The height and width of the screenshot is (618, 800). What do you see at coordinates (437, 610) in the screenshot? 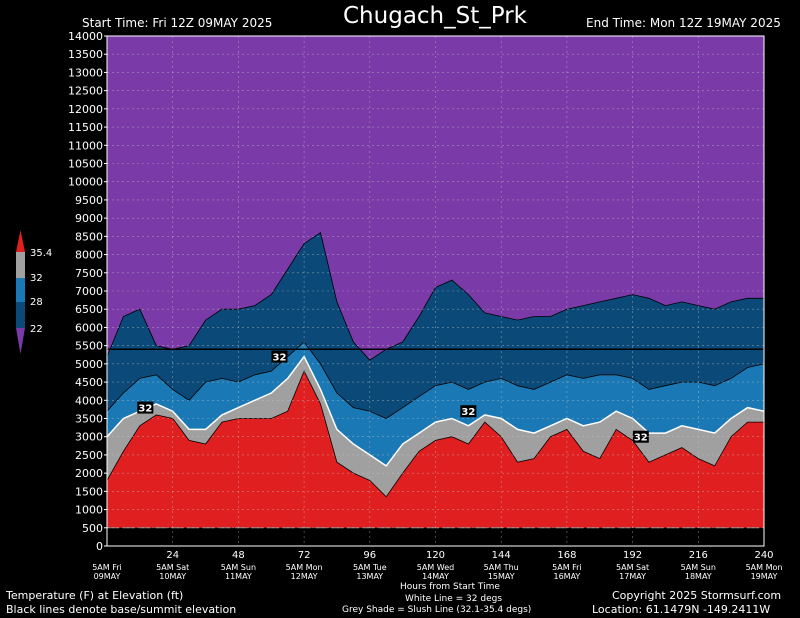
I see `footer-center-line3: Grey Shade = Slush Line (32.1-35.4 degs)` at bounding box center [437, 610].